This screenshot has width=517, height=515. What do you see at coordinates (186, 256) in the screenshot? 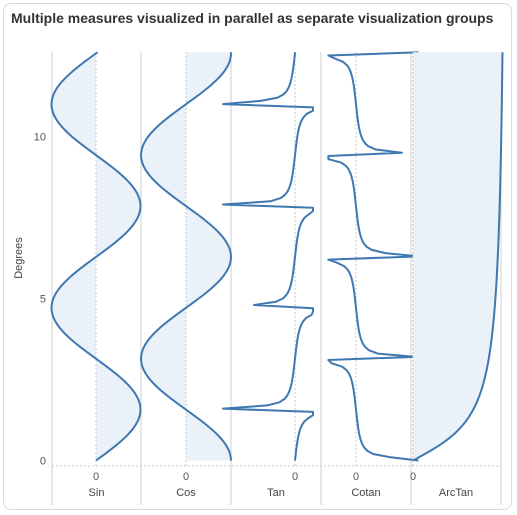
I see `series-line-cos` at bounding box center [186, 256].